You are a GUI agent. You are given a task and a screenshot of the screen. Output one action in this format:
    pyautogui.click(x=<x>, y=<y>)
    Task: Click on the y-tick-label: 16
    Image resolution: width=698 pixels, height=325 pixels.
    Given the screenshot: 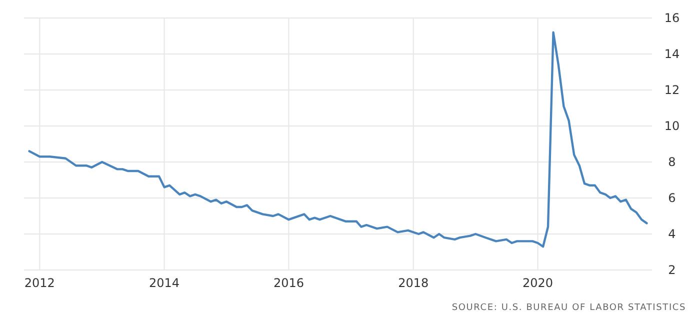 What is the action you would take?
    pyautogui.click(x=672, y=18)
    